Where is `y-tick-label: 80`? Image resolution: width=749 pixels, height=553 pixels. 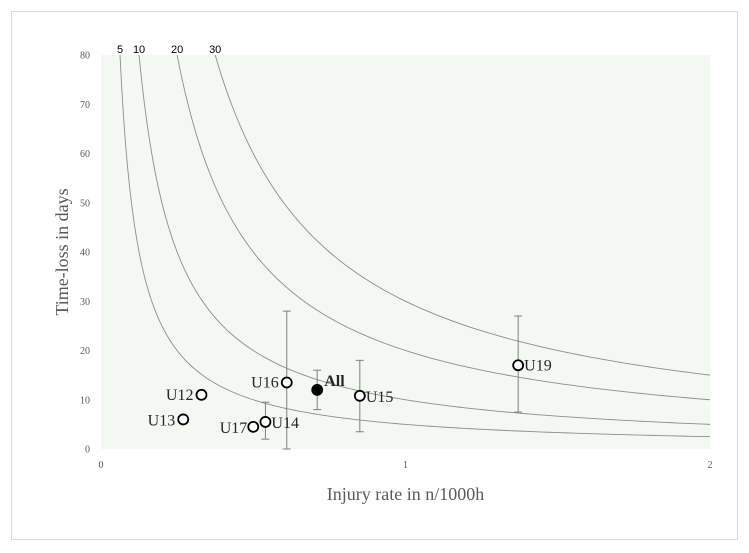
y-tick-label: 80 is located at coordinates (85, 56).